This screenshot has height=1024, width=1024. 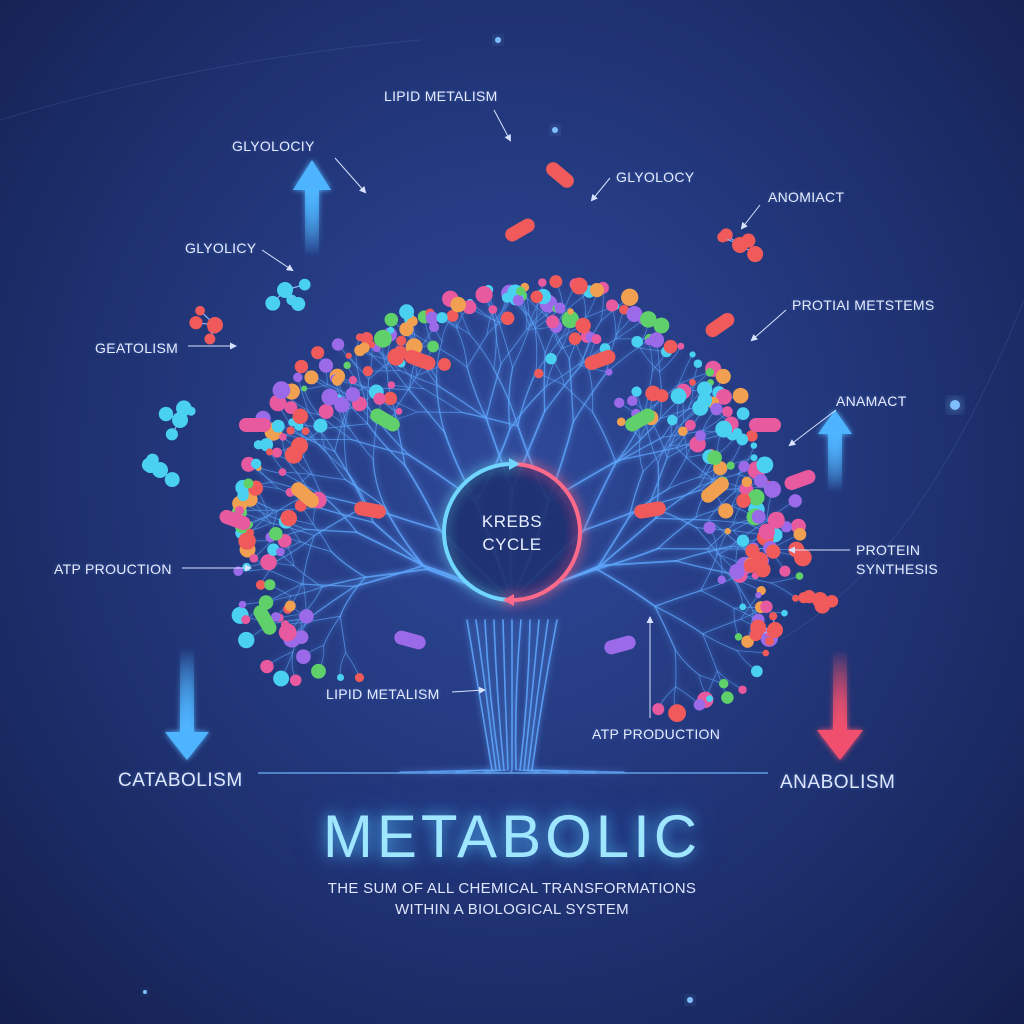 What do you see at coordinates (312, 208) in the screenshot?
I see `catabolism-up-arrow` at bounding box center [312, 208].